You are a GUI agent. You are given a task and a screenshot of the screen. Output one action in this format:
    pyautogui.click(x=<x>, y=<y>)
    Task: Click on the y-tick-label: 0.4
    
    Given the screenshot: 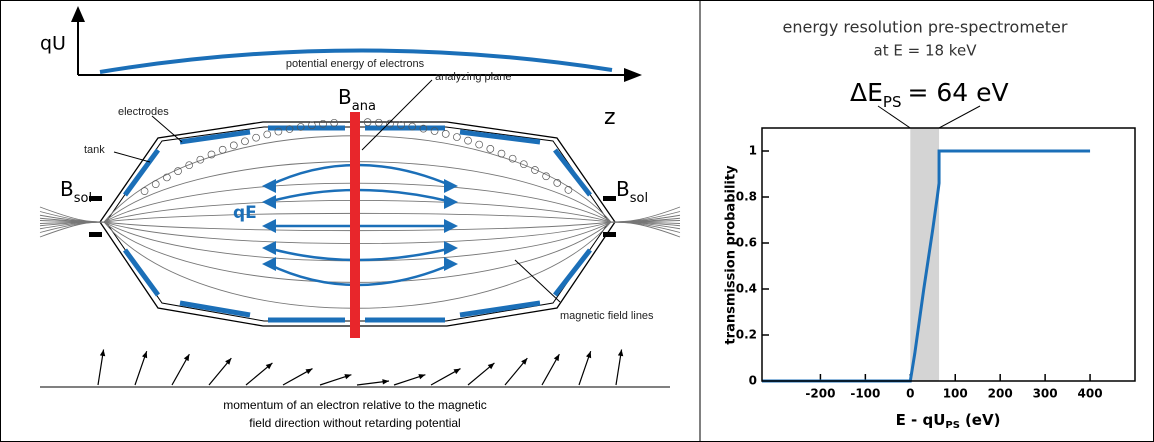 What is the action you would take?
    pyautogui.click(x=746, y=289)
    